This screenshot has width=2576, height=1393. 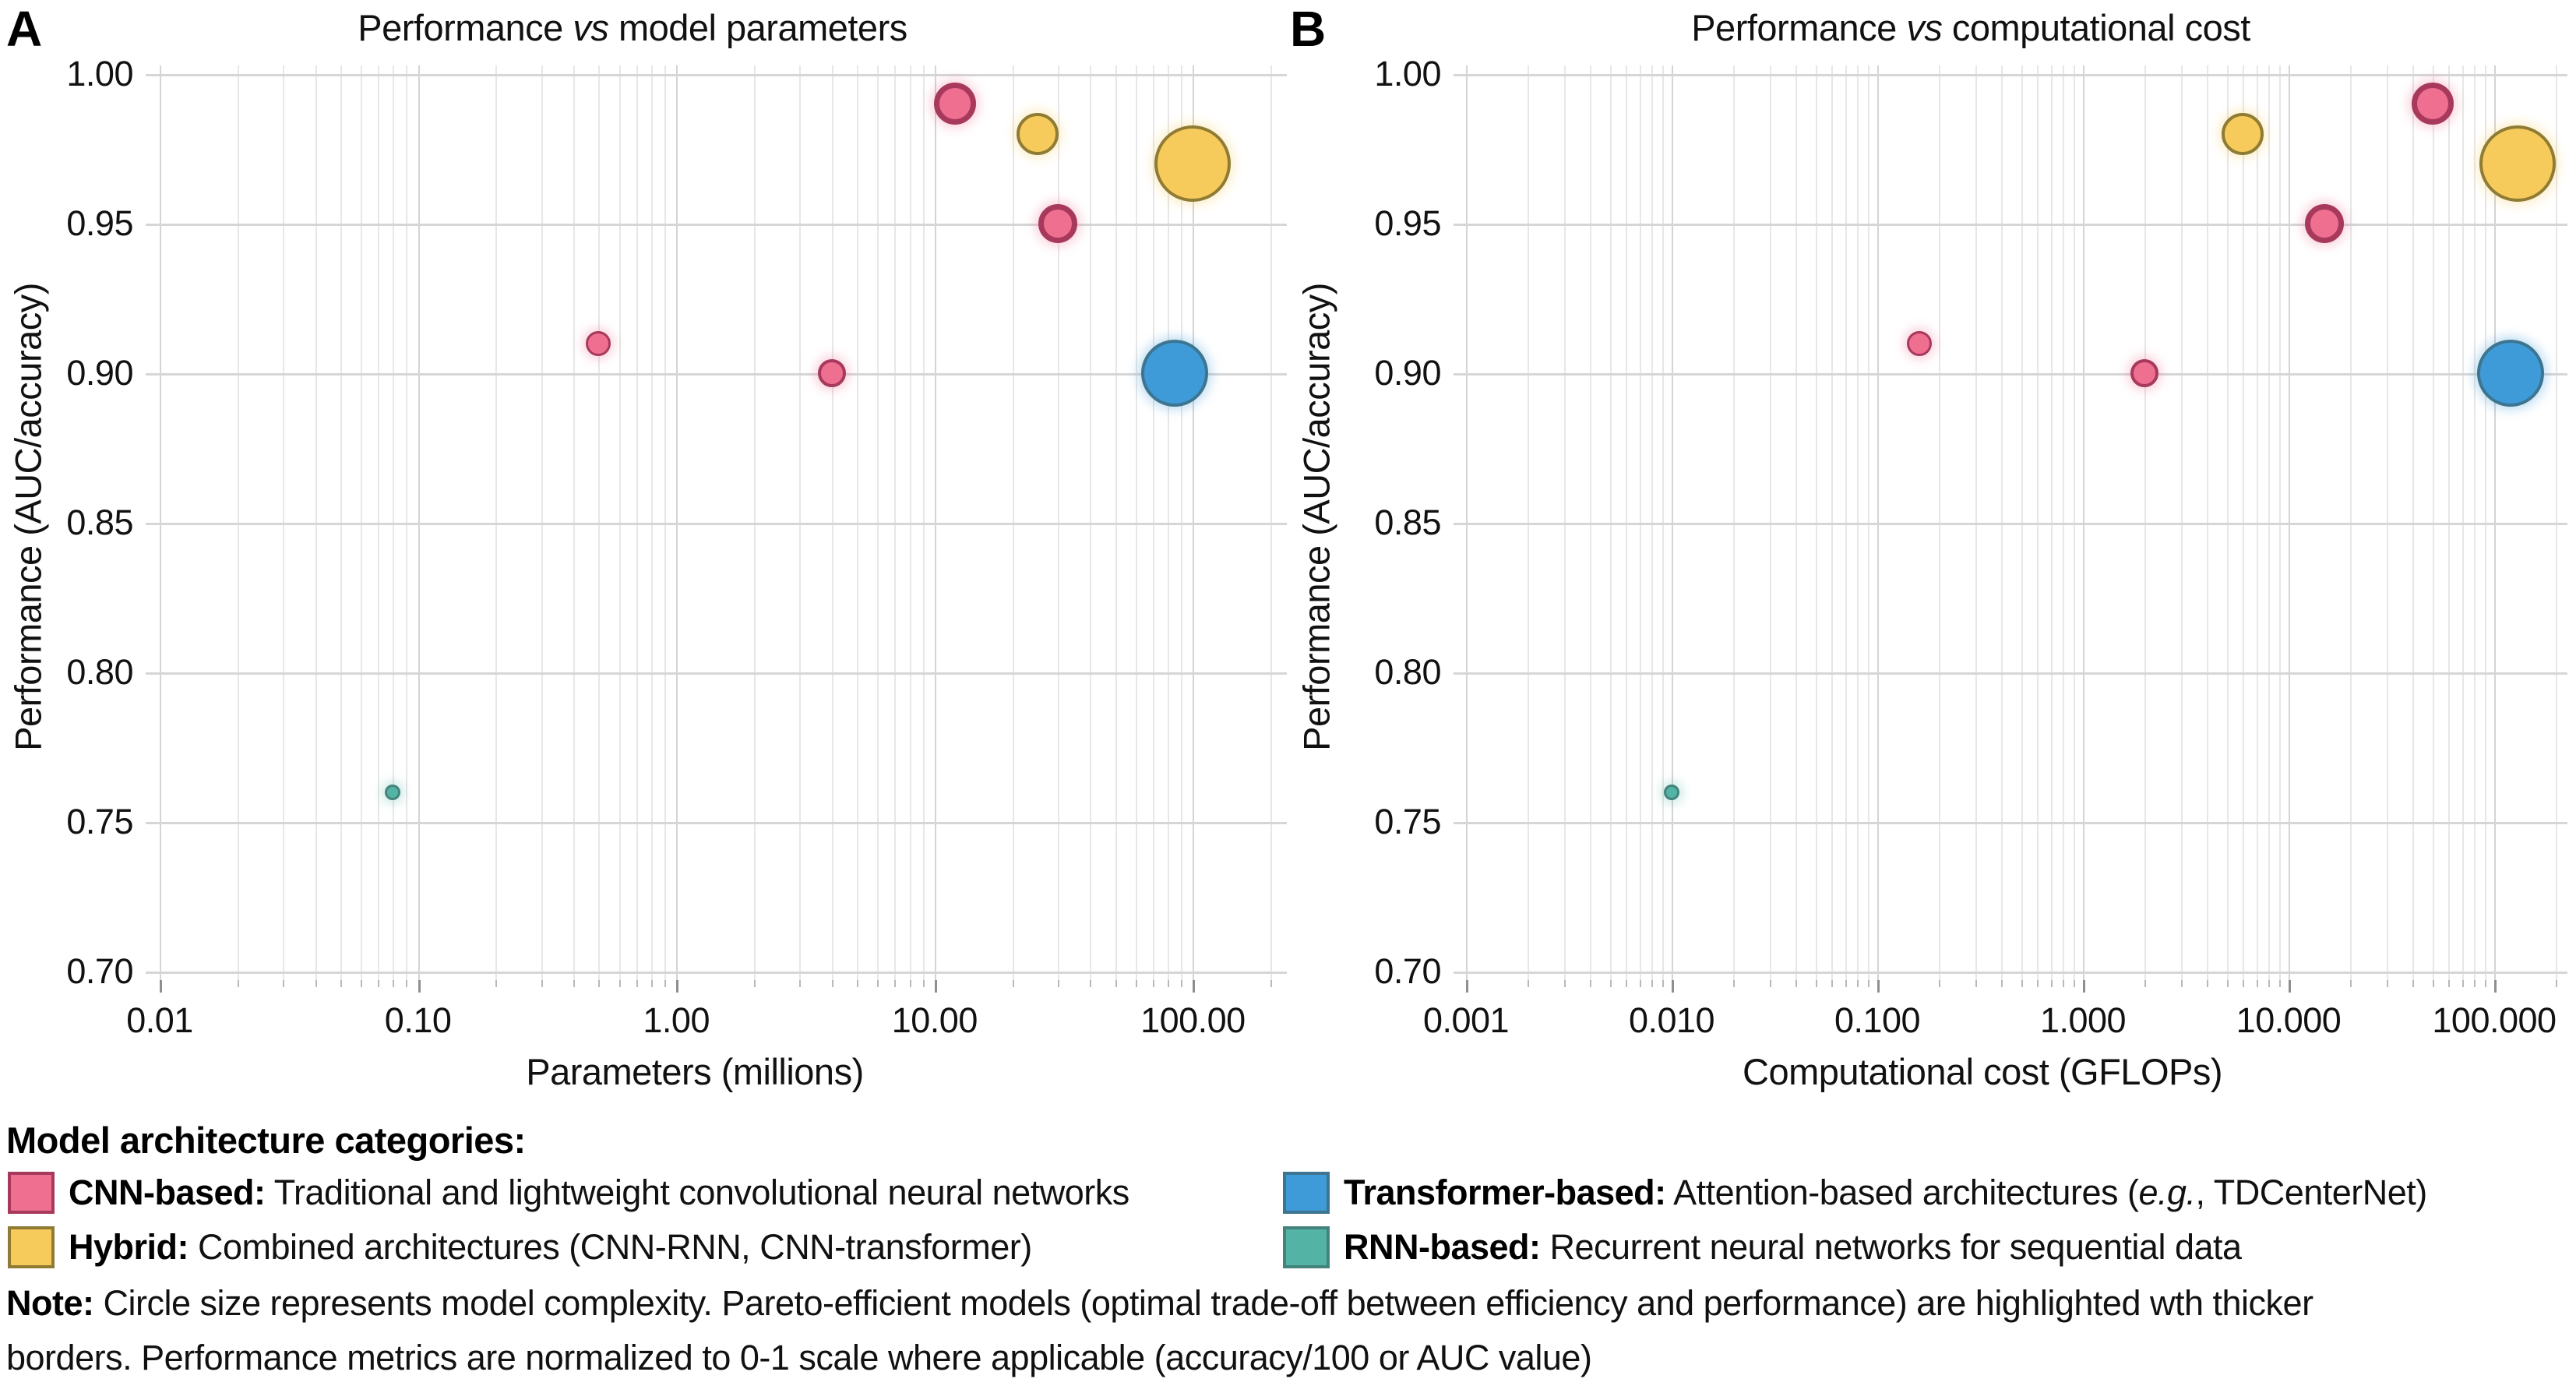 I want to click on legend-item-transformer-desc-pre: Attention-based architectures (, so click(x=1902, y=1193).